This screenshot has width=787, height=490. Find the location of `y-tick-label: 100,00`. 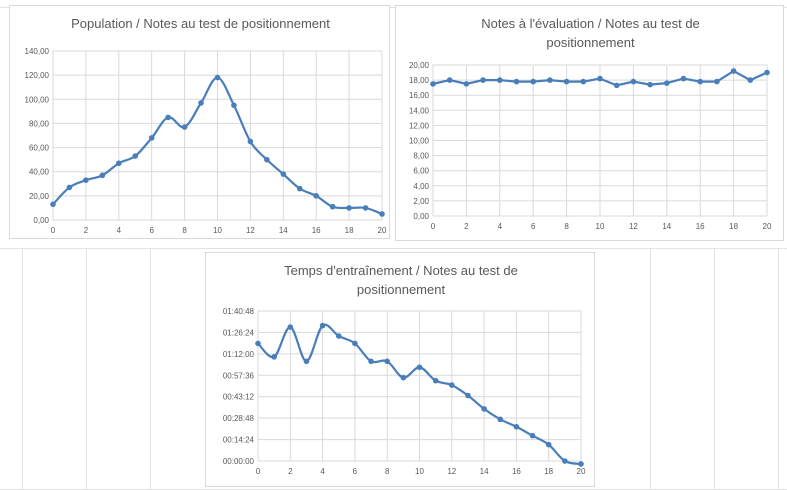

y-tick-label: 100,00 is located at coordinates (37, 99).